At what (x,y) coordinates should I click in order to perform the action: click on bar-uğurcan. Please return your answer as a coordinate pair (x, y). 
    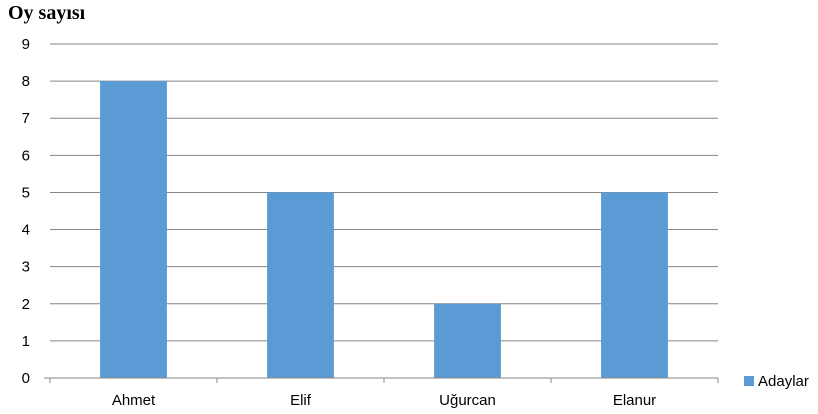
    Looking at the image, I should click on (467, 340).